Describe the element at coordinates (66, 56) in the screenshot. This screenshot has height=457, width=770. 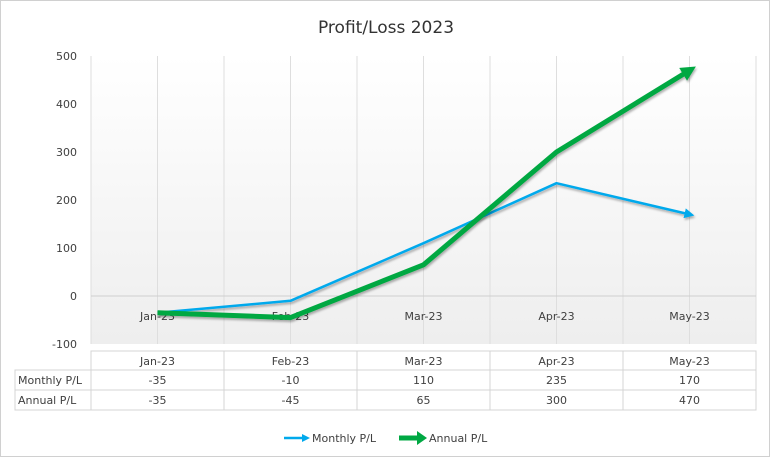
I see `y-tick-label: 500` at that location.